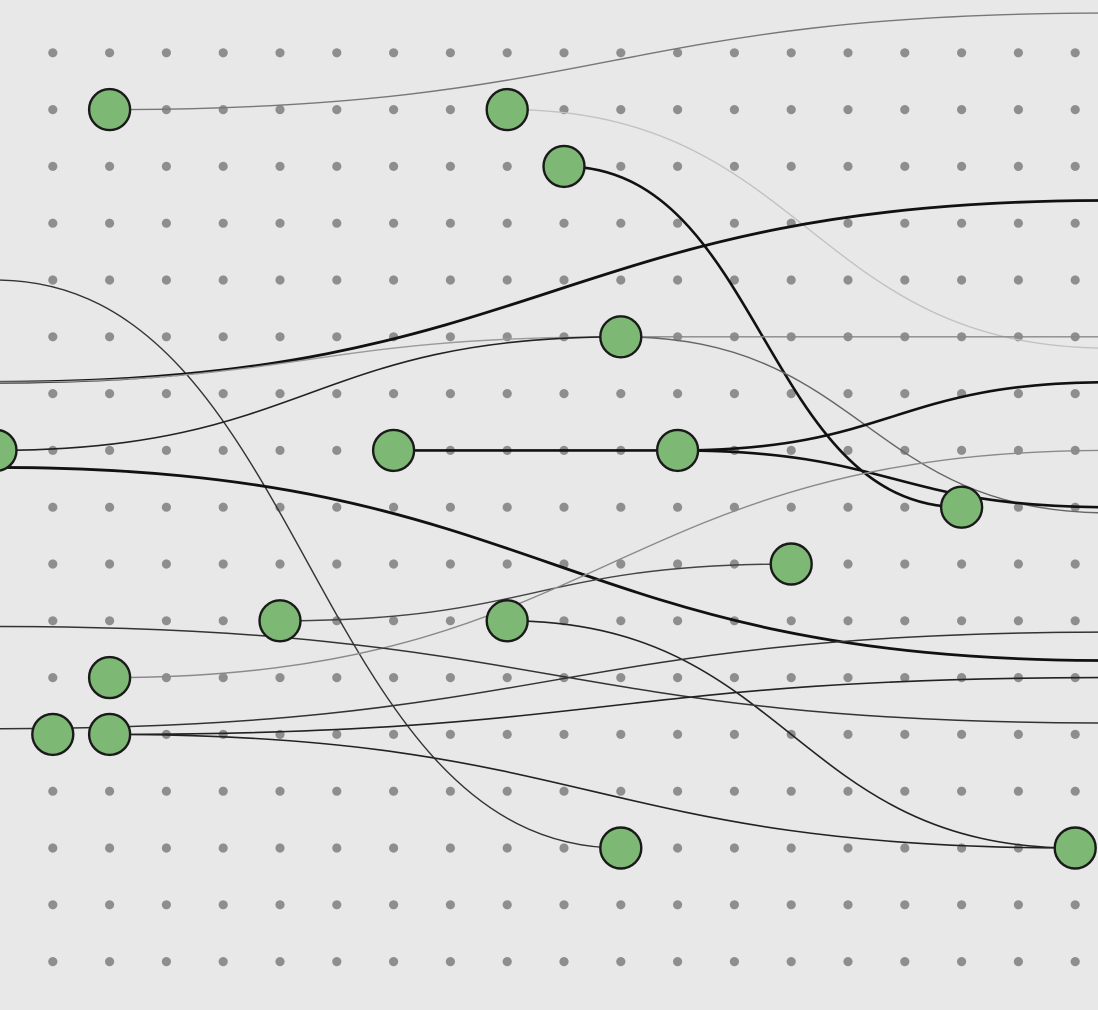  I want to click on graph-node-n7, so click(677, 450).